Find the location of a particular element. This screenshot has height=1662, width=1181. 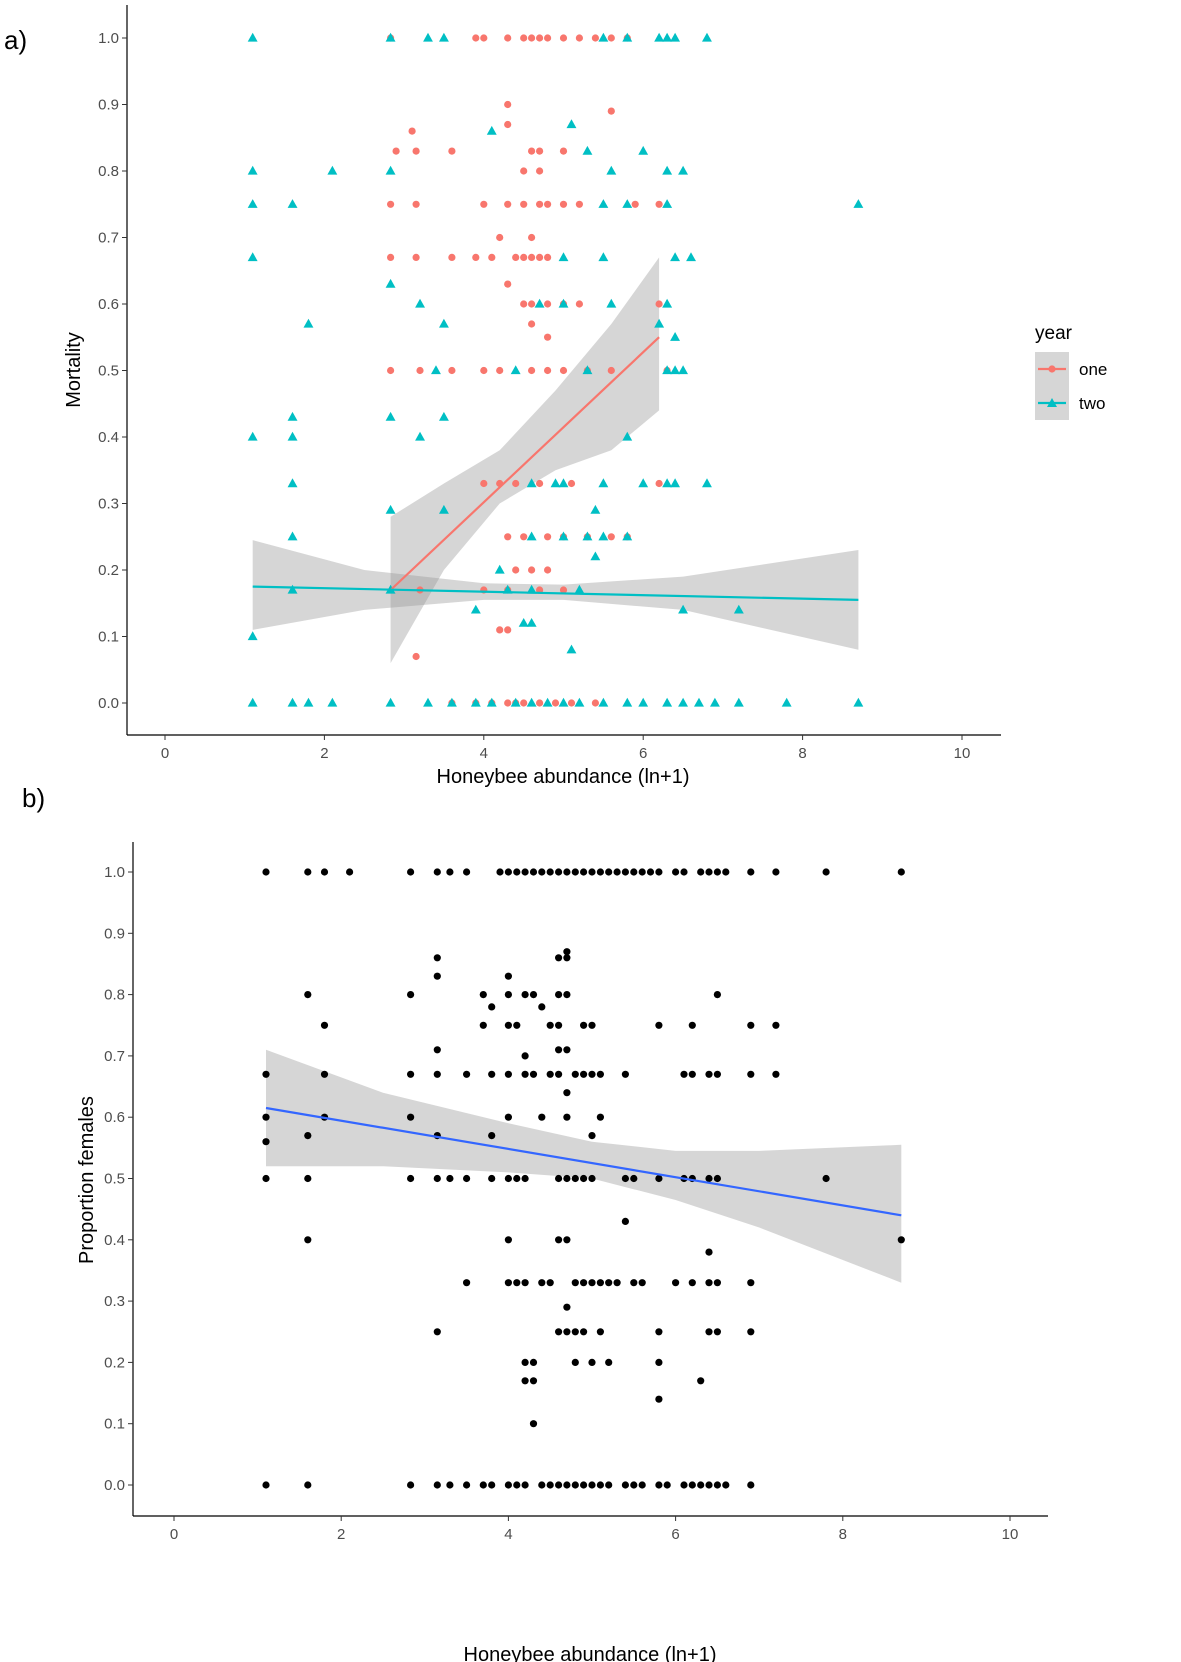

x-tick-label: 2 is located at coordinates (324, 753).